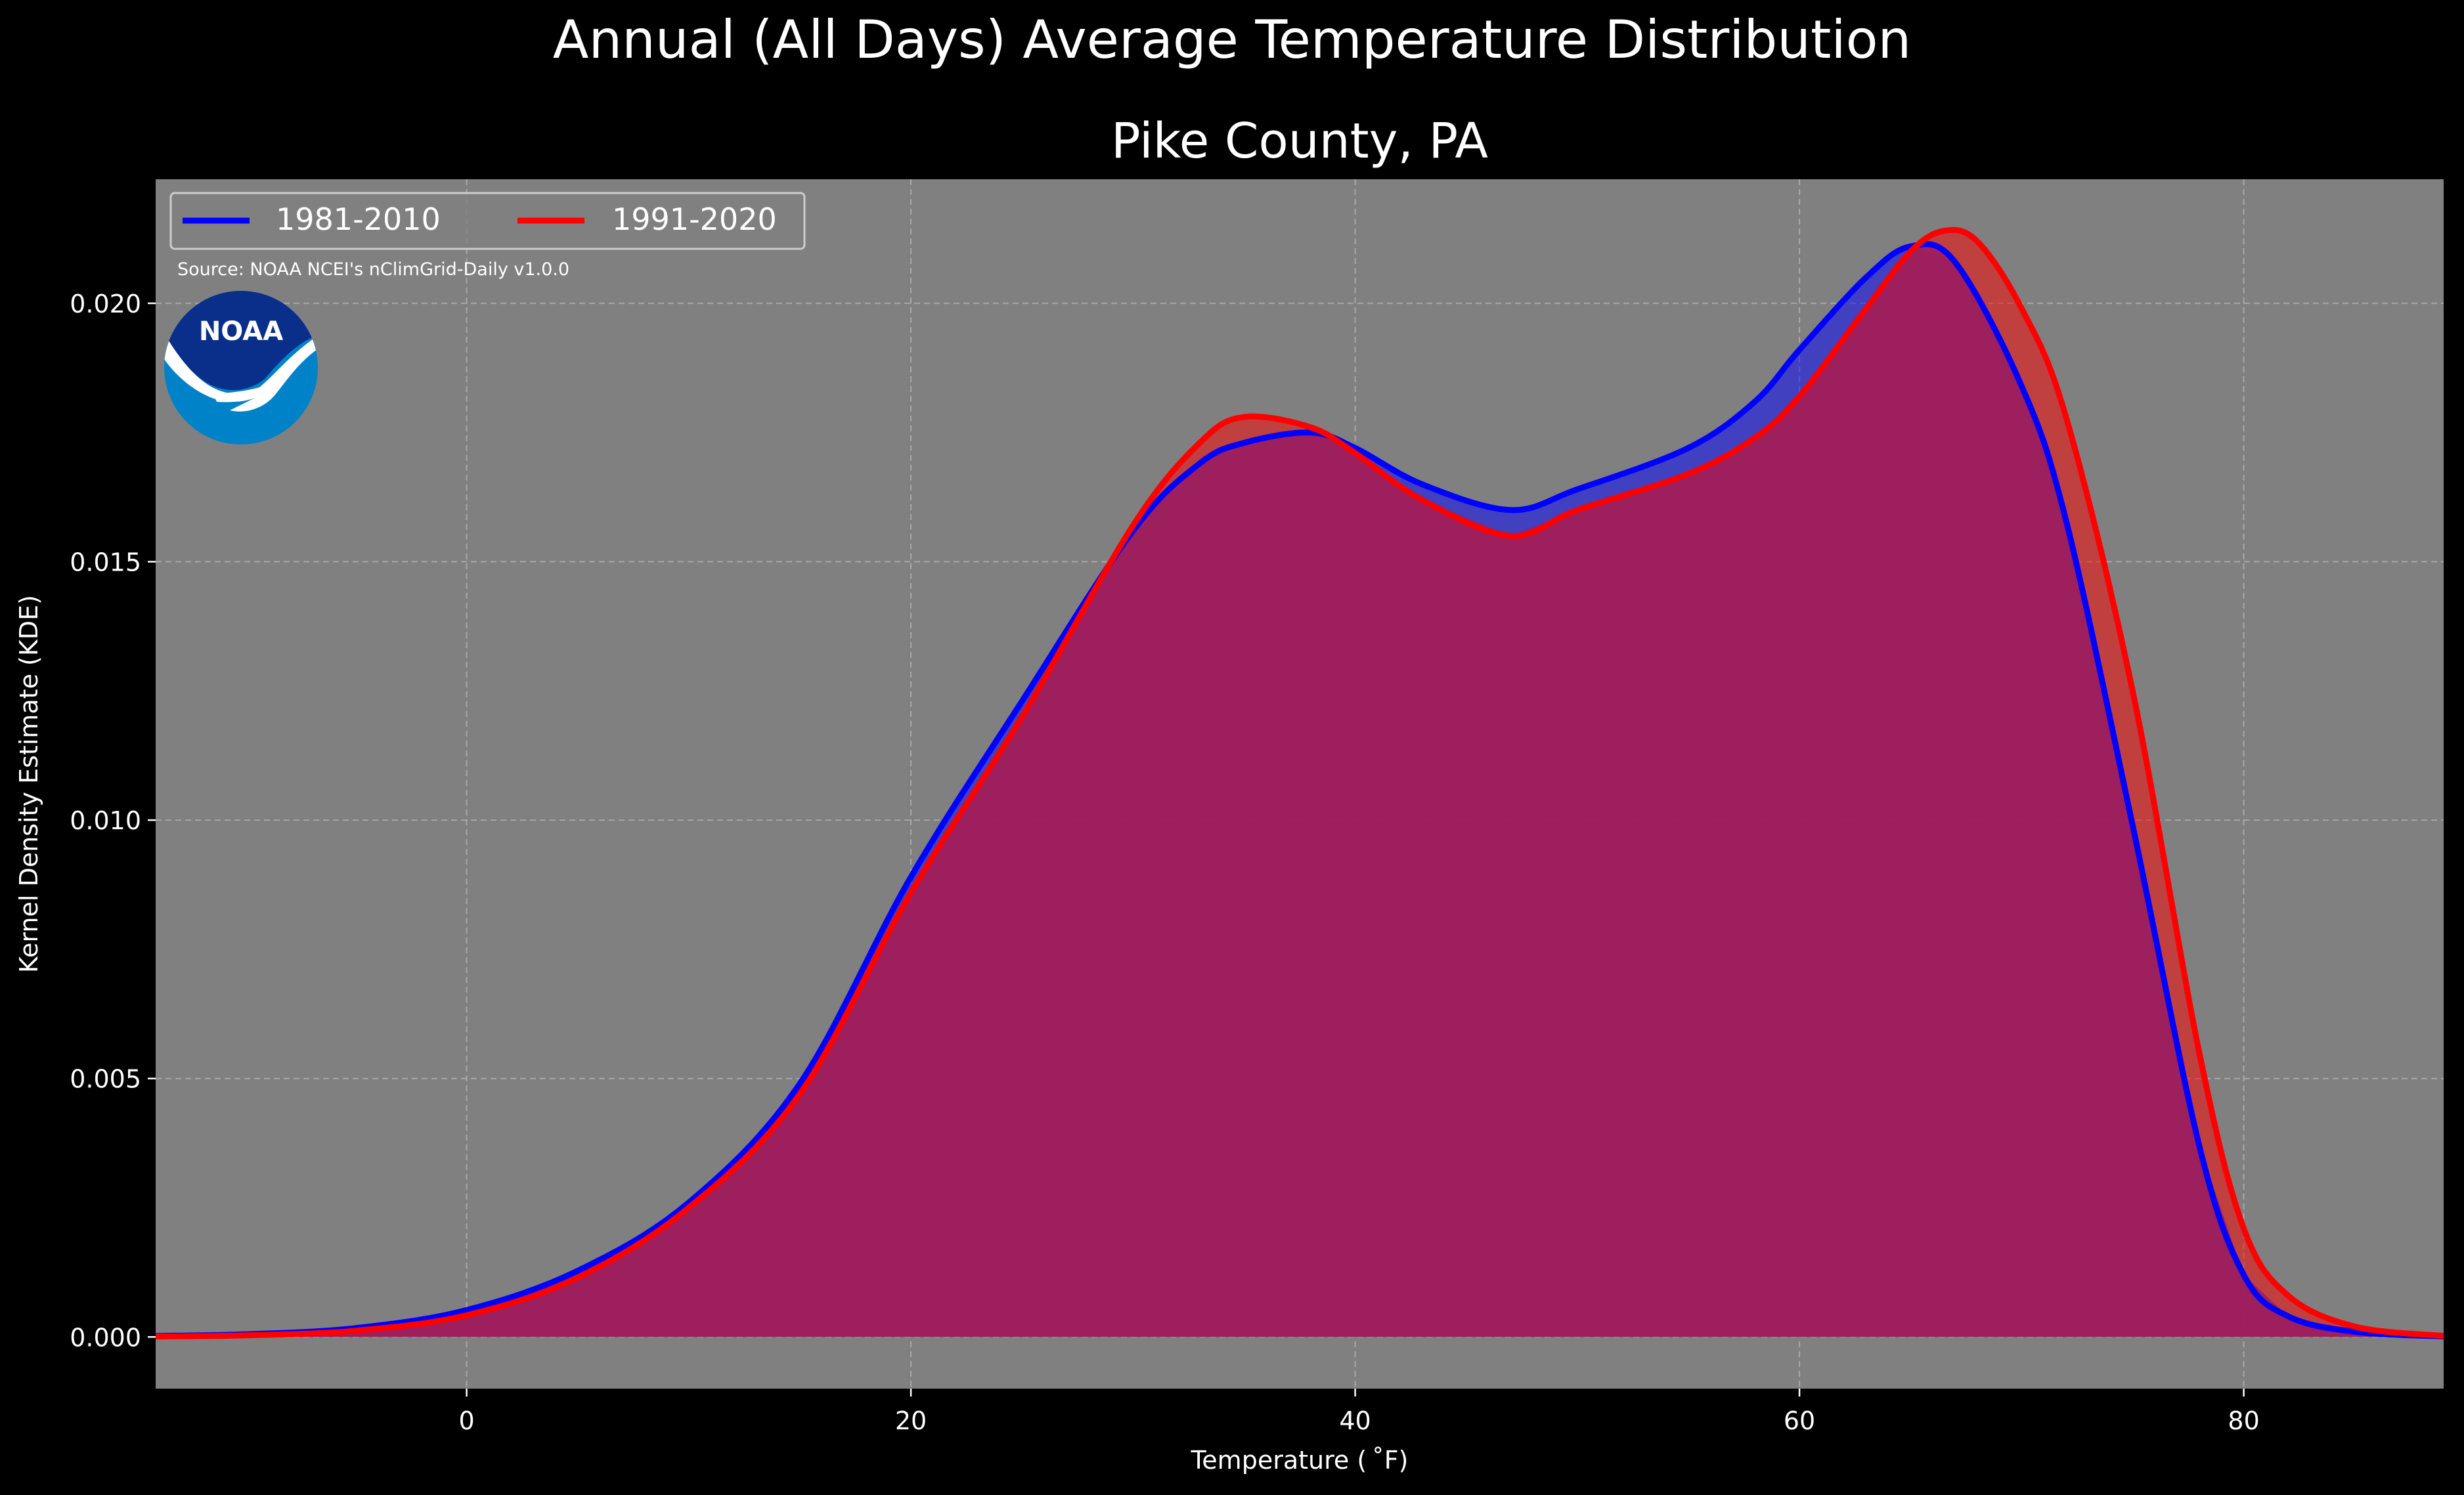  What do you see at coordinates (466, 1420) in the screenshot?
I see `x-tick-label: 0` at bounding box center [466, 1420].